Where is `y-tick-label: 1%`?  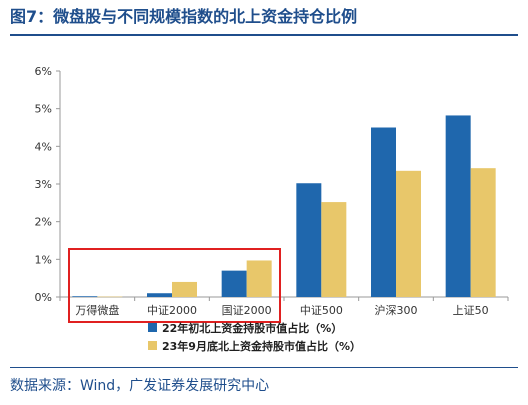
y-tick-label: 1% is located at coordinates (43, 259).